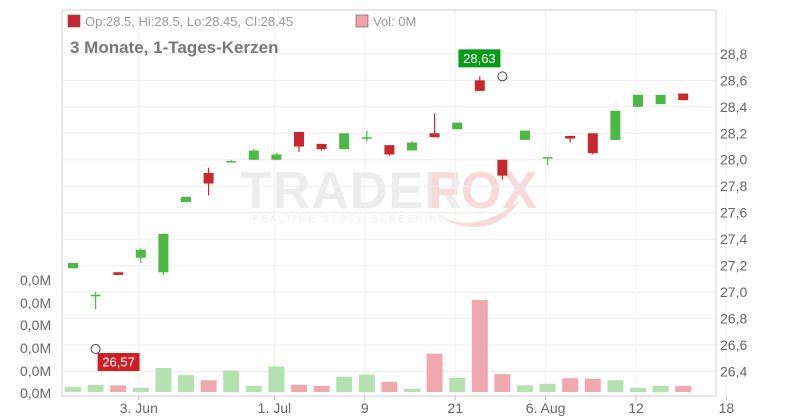  What do you see at coordinates (427, 406) in the screenshot?
I see `time-axis: 3. Jun 1. Jul 9 21 6. Aug 12 18` at bounding box center [427, 406].